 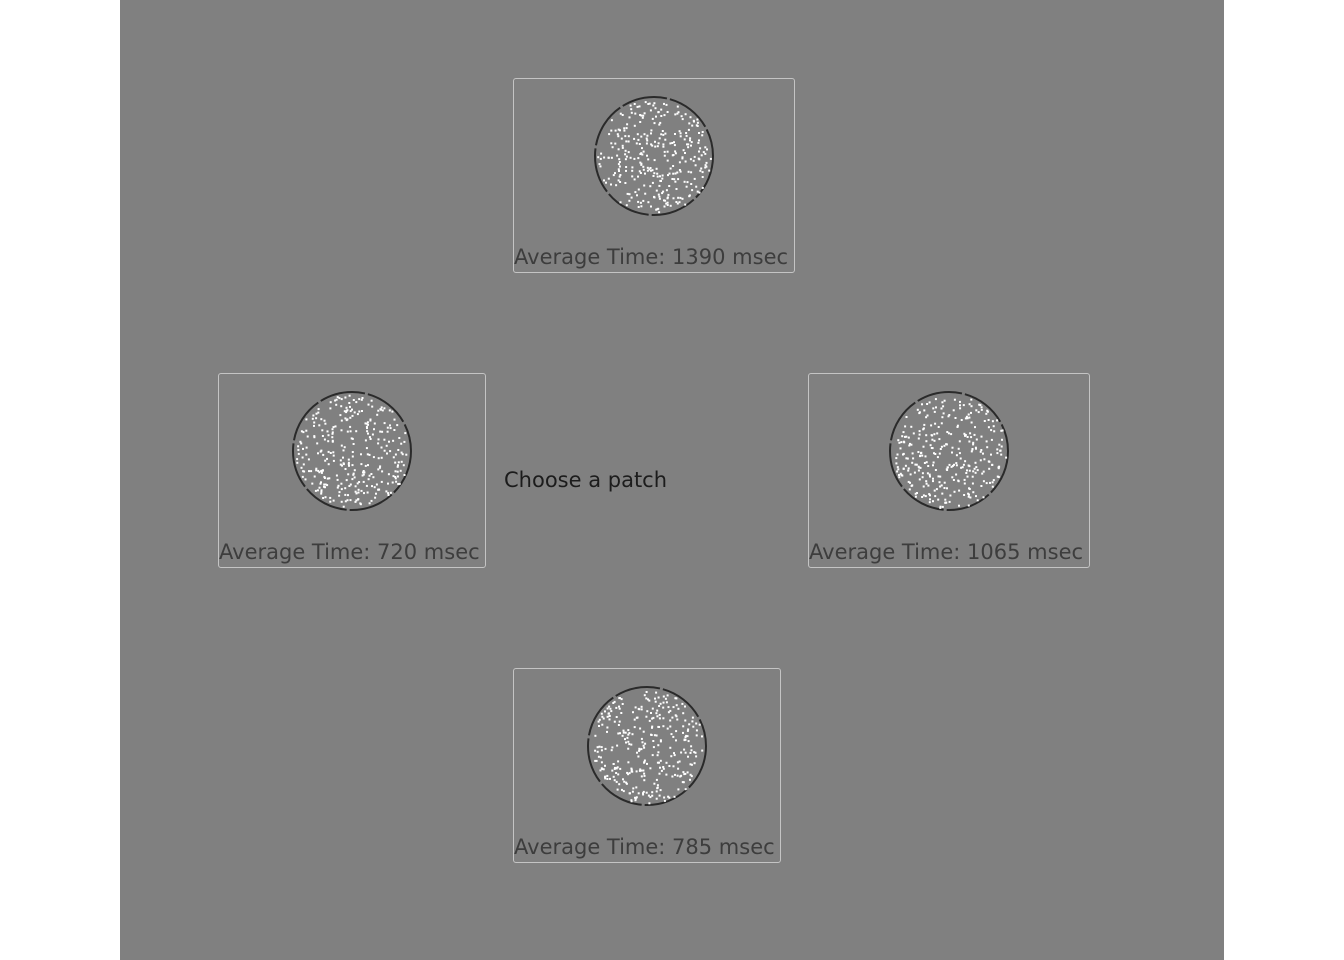 What do you see at coordinates (654, 156) in the screenshot?
I see `dot-patch-top-icon` at bounding box center [654, 156].